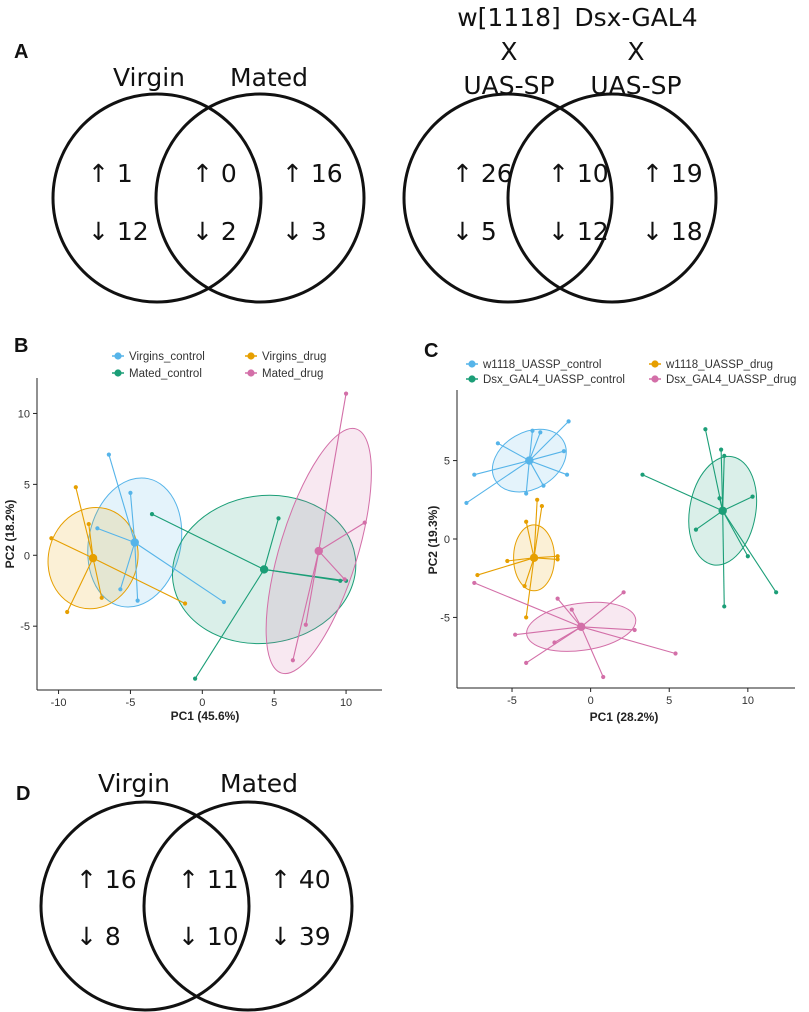  I want to click on pca-b-x-tick-label-0: -10, so click(59, 703).